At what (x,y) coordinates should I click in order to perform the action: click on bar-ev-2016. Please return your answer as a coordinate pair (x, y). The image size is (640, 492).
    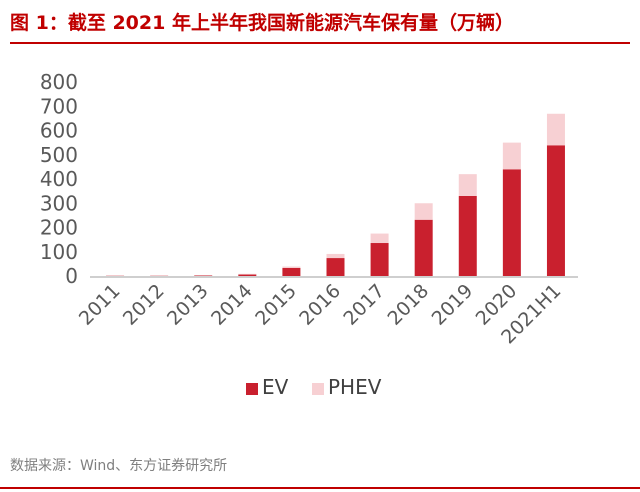
    Looking at the image, I should click on (335, 267).